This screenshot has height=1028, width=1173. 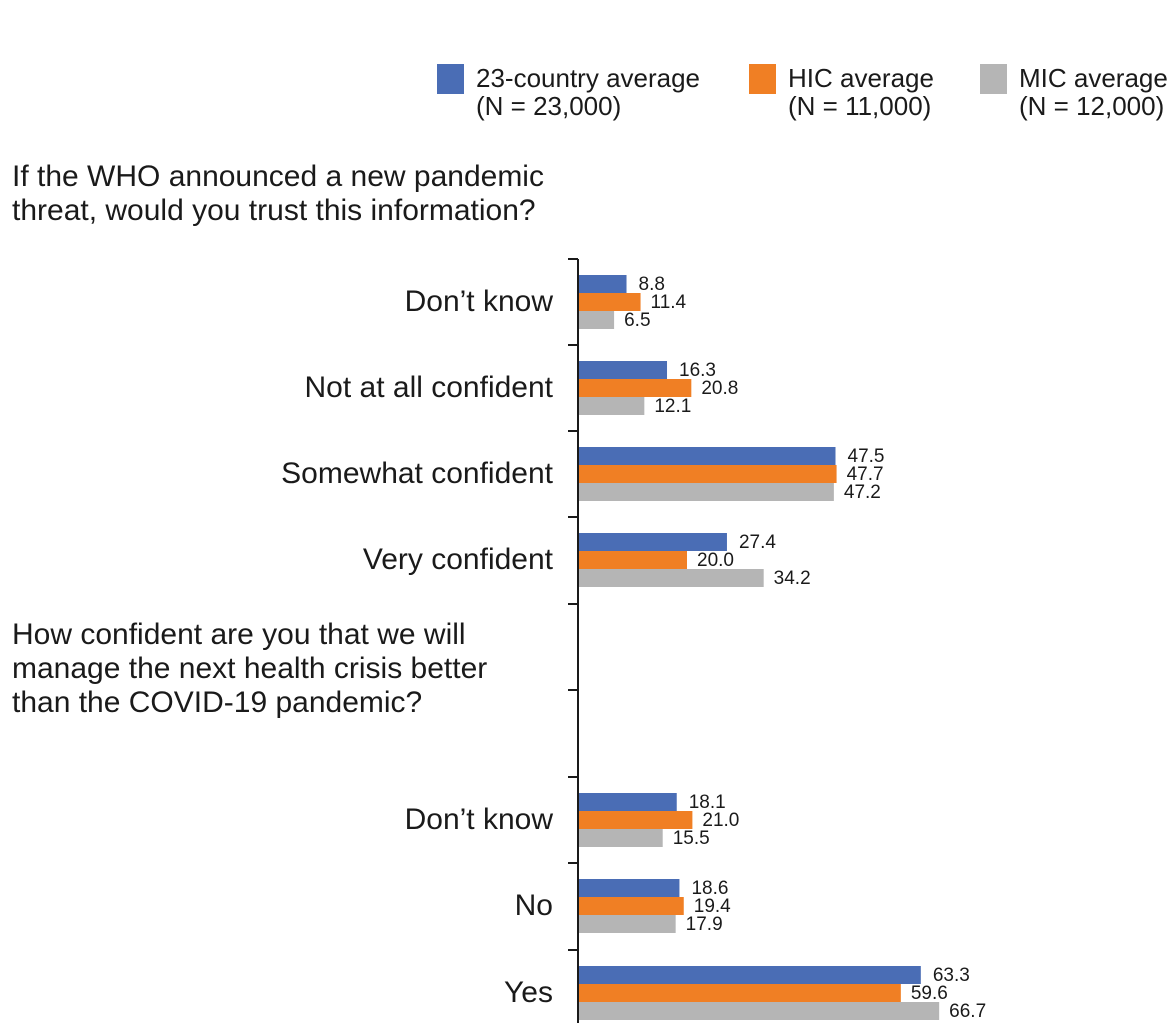 What do you see at coordinates (865, 474) in the screenshot?
I see `data-label: 47.7` at bounding box center [865, 474].